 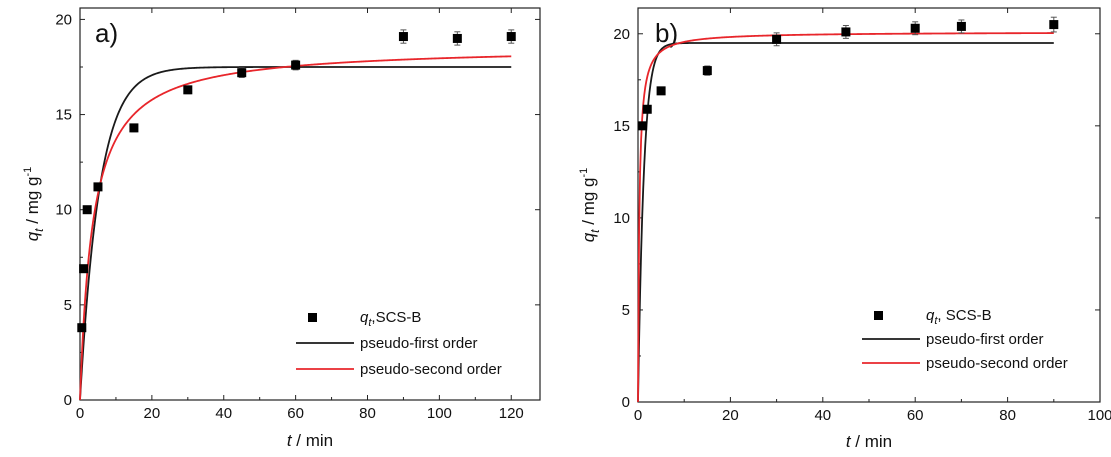 What do you see at coordinates (390, 319) in the screenshot?
I see `legend-label-data: qt,SCS-B` at bounding box center [390, 319].